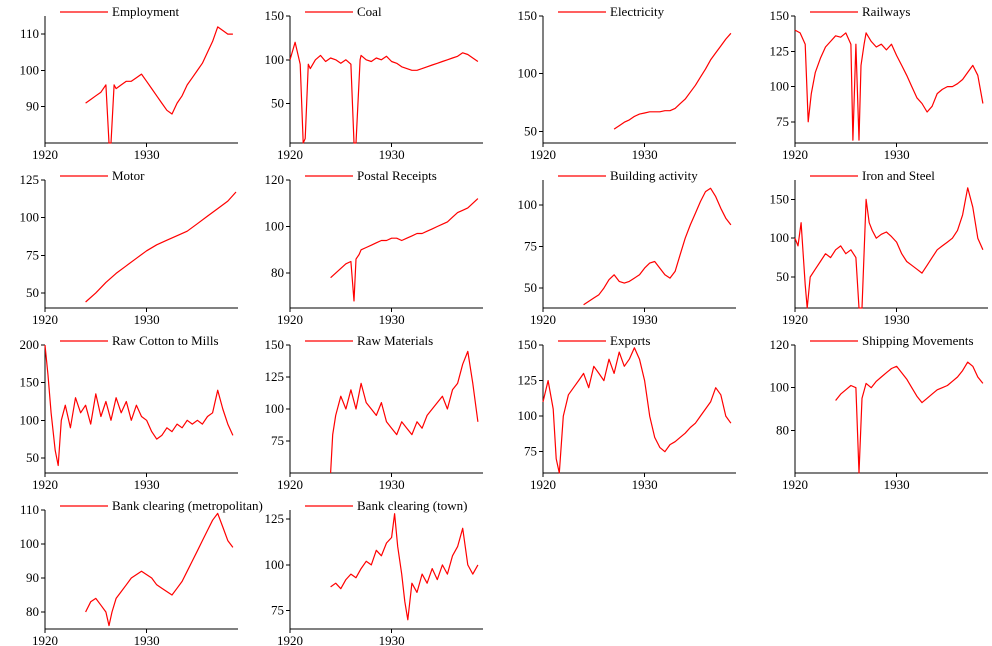 This screenshot has width=992, height=646. What do you see at coordinates (627, 412) in the screenshot?
I see `chart-panel-10: 75 100 125 150 1920 1930 Exports` at bounding box center [627, 412].